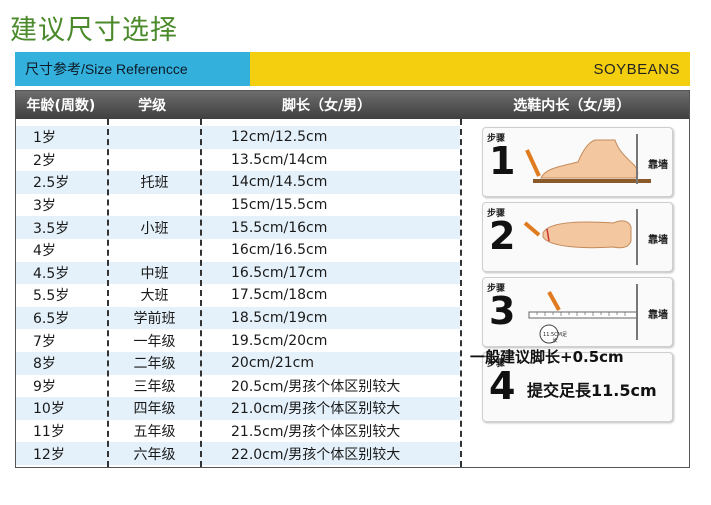  I want to click on grade-cell: 托班, so click(154, 183).